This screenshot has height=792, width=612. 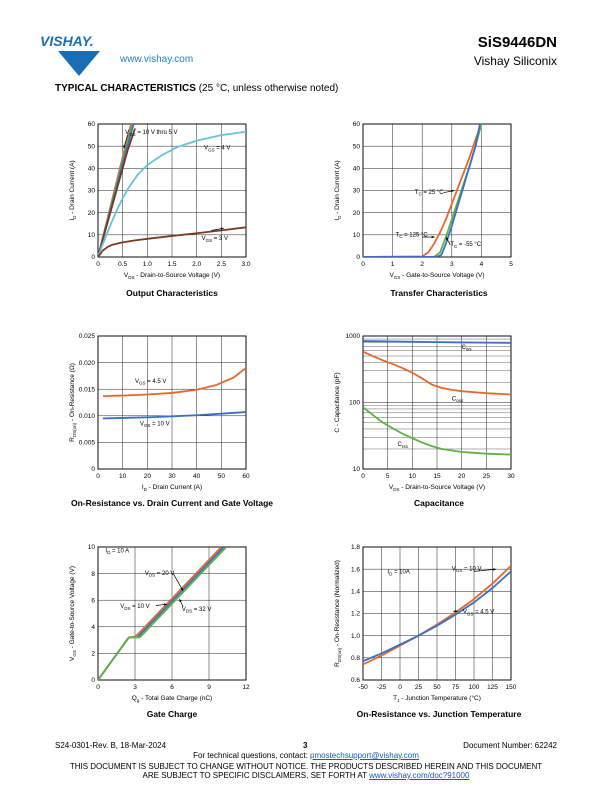 What do you see at coordinates (419, 687) in the screenshot?
I see `x-tick-label: 25` at bounding box center [419, 687].